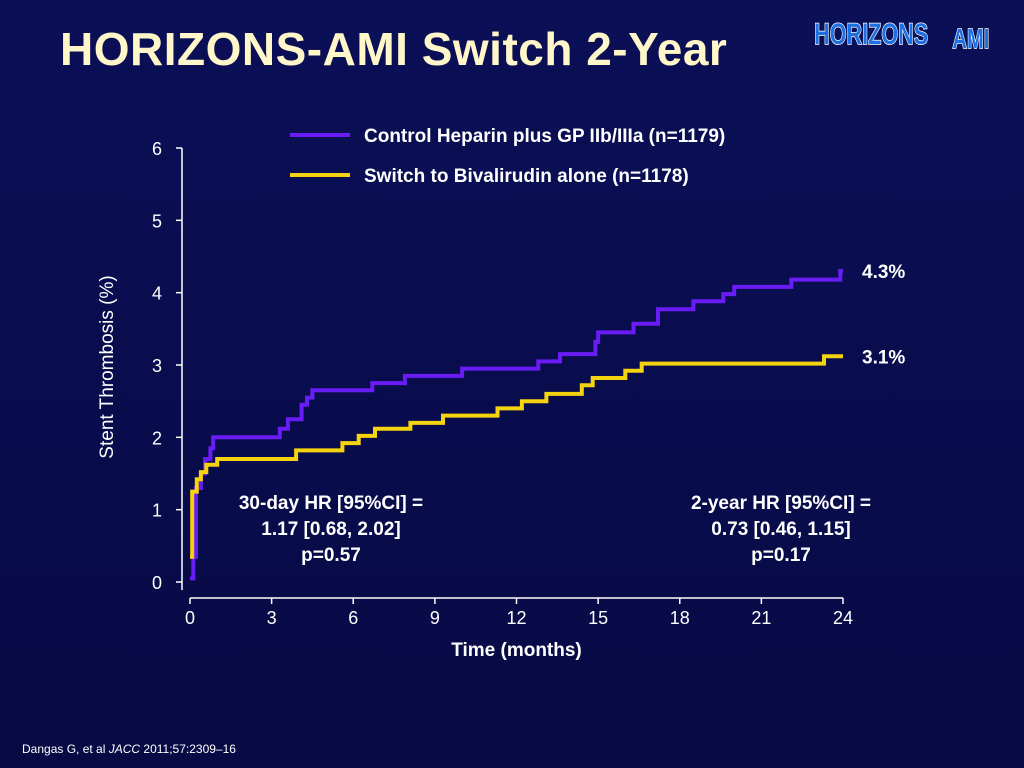  What do you see at coordinates (843, 618) in the screenshot?
I see `x-tick-label: 24` at bounding box center [843, 618].